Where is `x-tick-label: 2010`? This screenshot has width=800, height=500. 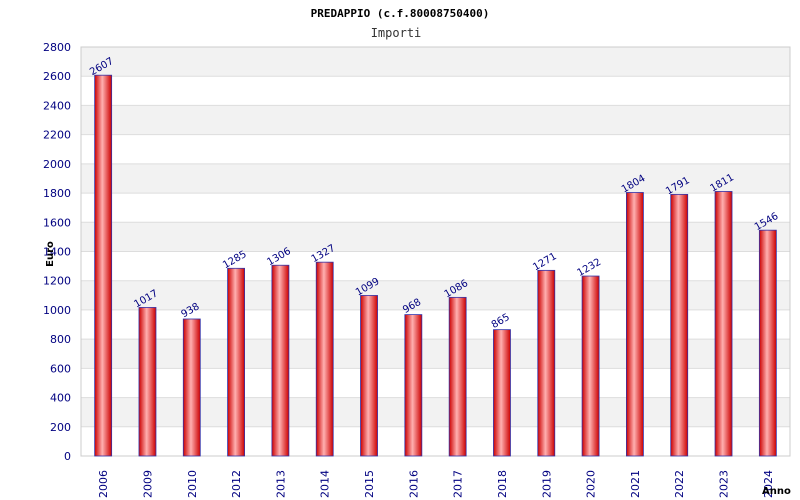
x-tick-label: 2010 is located at coordinates (192, 484).